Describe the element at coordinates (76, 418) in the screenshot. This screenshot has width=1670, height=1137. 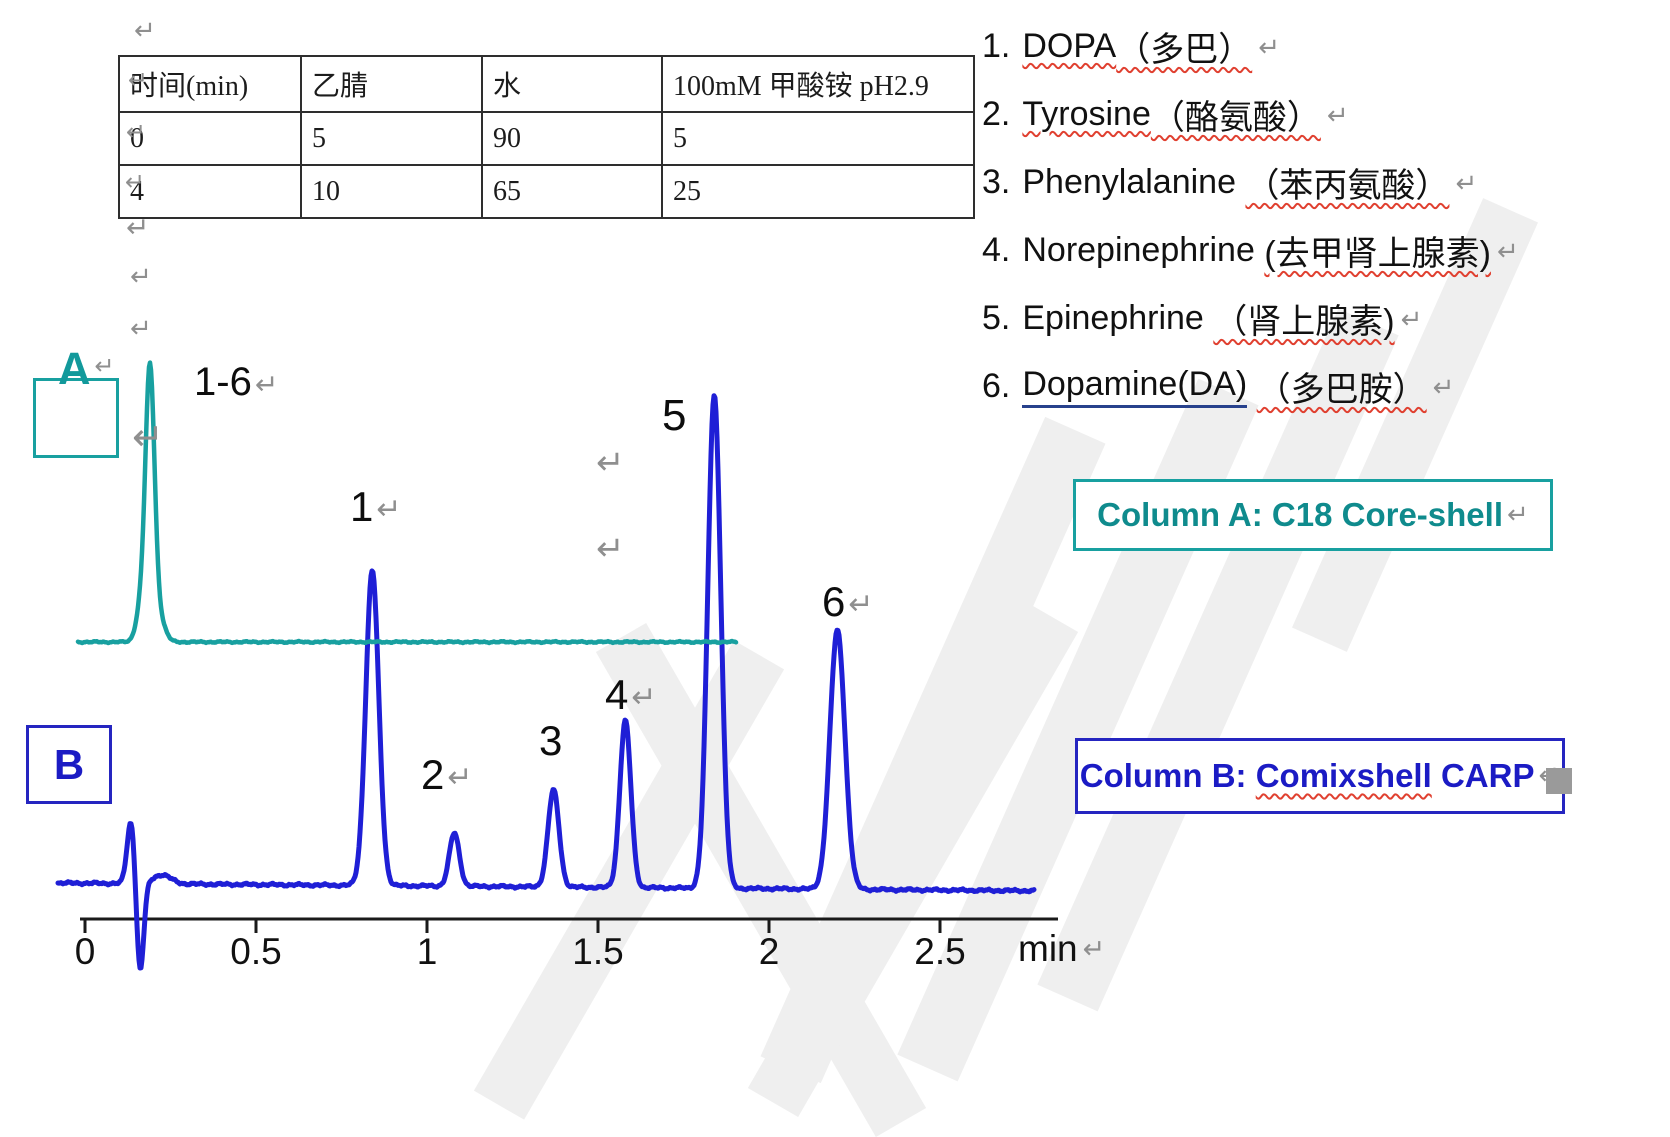
I see `trace-a-box` at that location.